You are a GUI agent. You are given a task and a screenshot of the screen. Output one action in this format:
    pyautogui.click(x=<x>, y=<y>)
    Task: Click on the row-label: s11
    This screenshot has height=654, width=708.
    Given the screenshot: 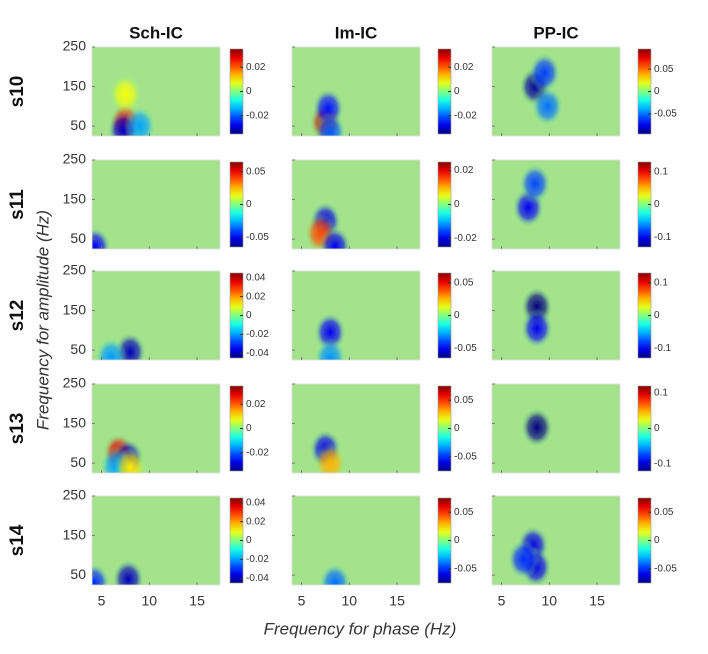 What is the action you would take?
    pyautogui.click(x=17, y=204)
    